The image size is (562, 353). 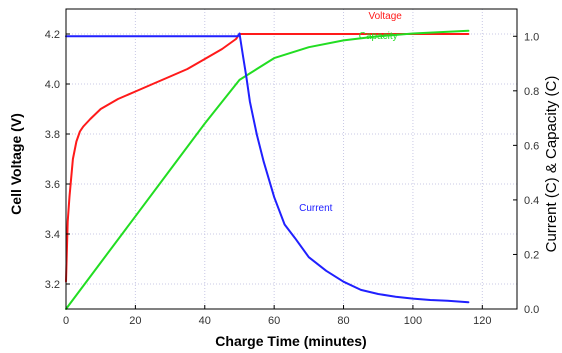 I want to click on y-right-tick-label: 0.8, so click(x=531, y=92).